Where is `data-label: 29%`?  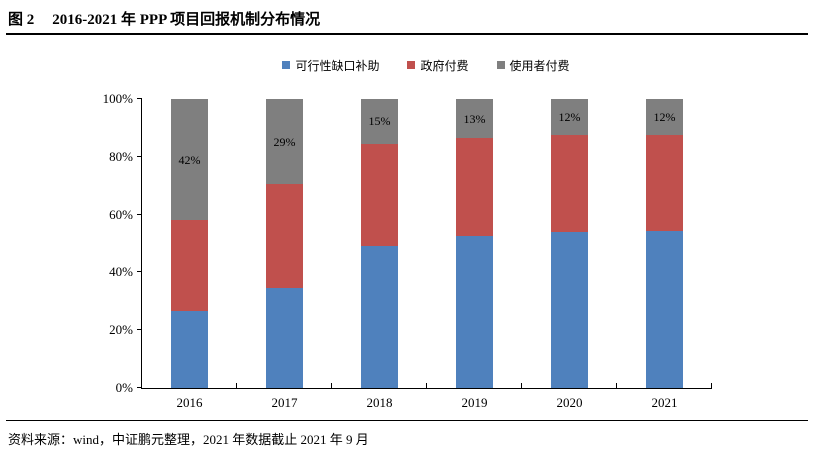
data-label: 29% is located at coordinates (284, 141).